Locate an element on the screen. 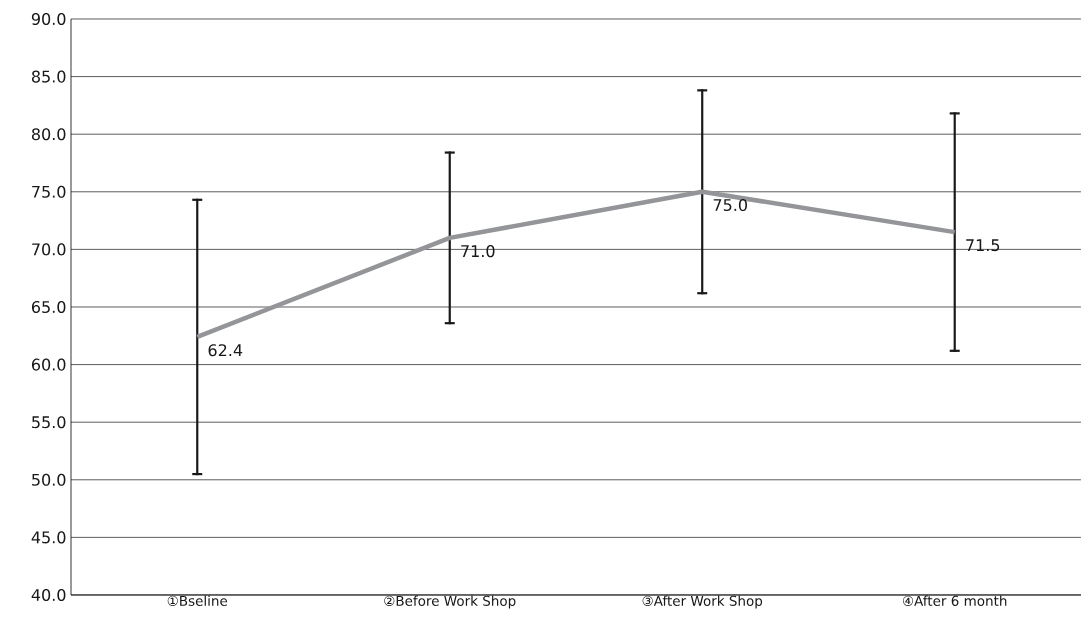 This screenshot has width=1082, height=619. y-tick-label: 65.0 is located at coordinates (48, 307).